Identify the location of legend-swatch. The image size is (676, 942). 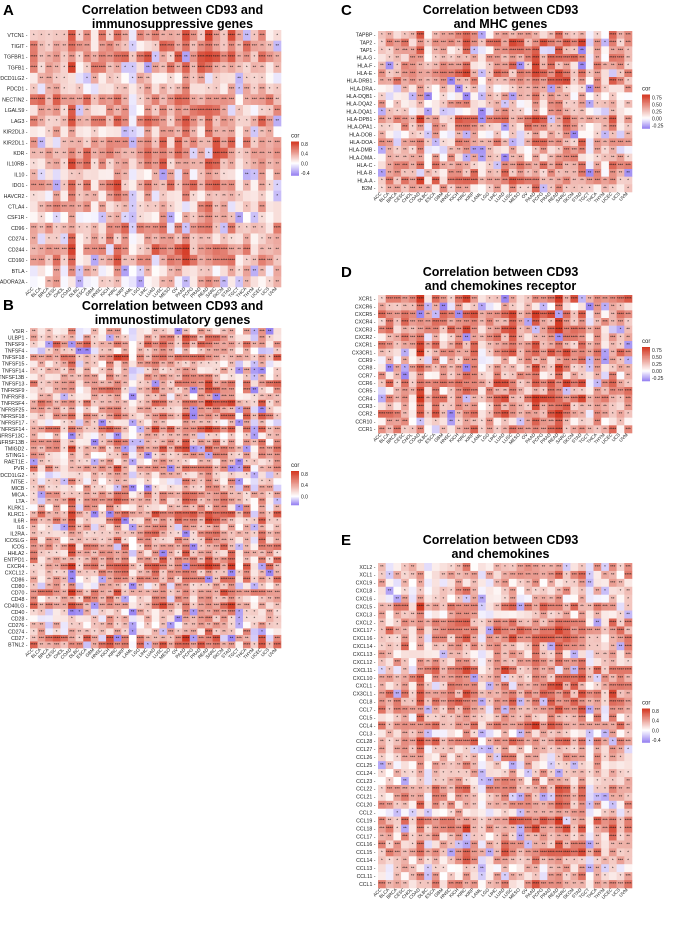
(295, 170).